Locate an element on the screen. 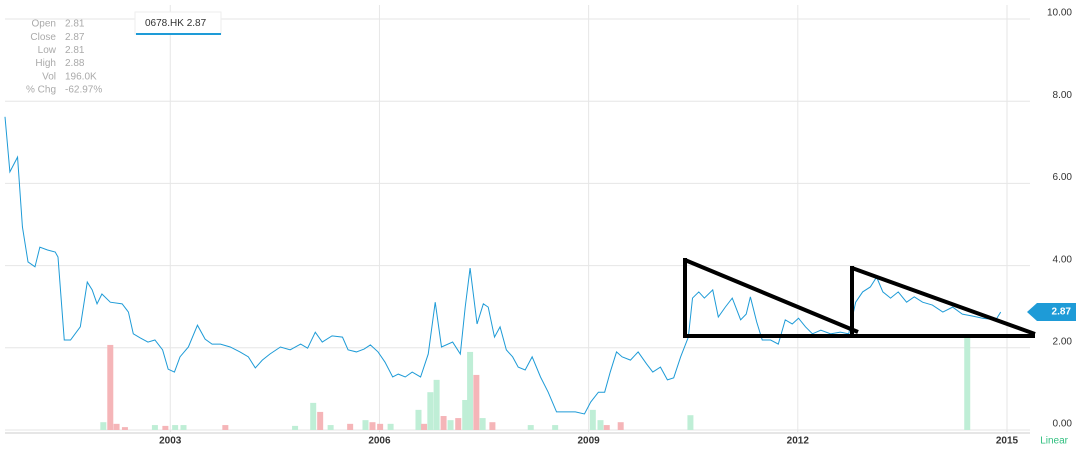 Image resolution: width=1079 pixels, height=454 pixels. y-tick-label: 8.00 is located at coordinates (1063, 95).